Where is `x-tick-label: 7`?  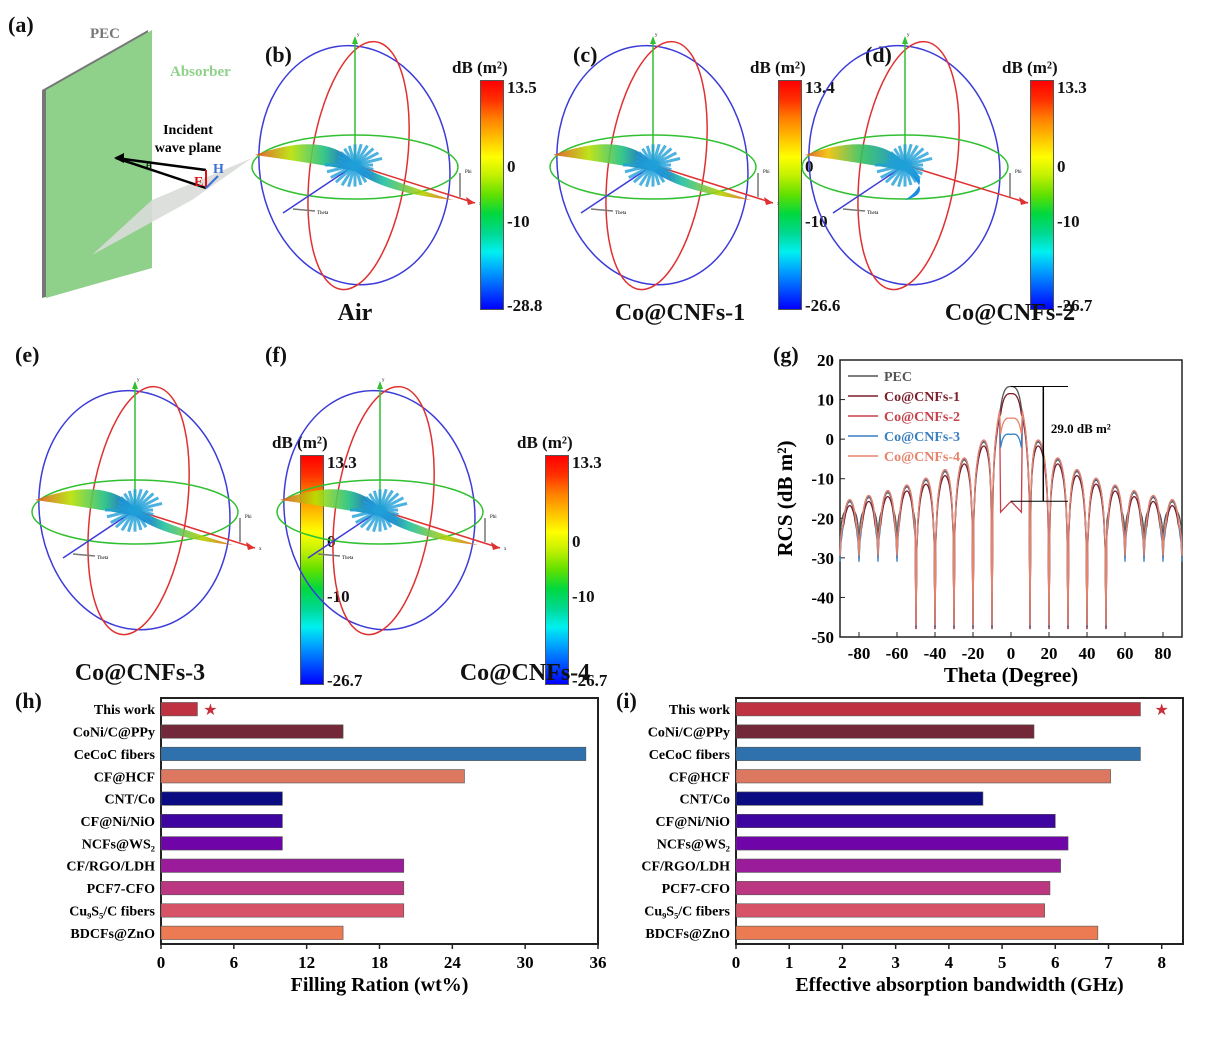 x-tick-label: 7 is located at coordinates (1108, 962).